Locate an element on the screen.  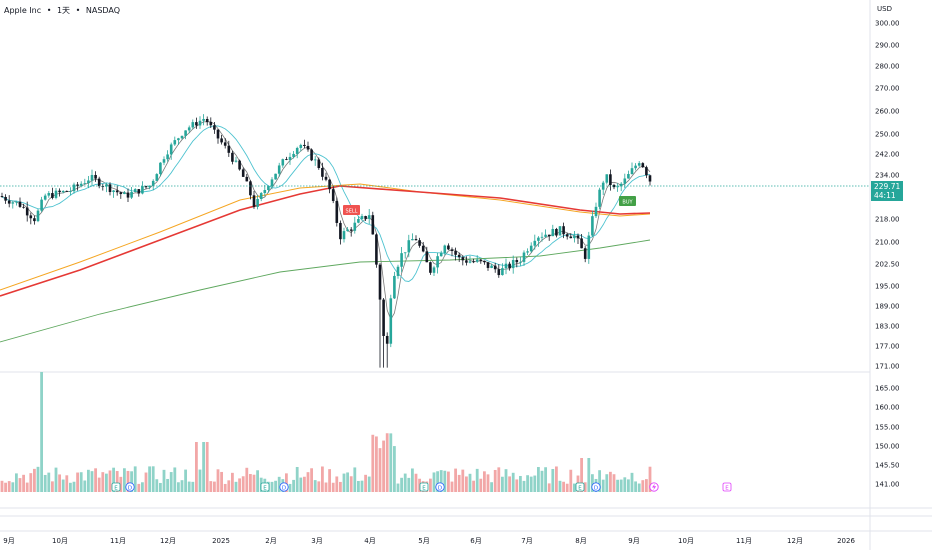
event-label: D is located at coordinates (130, 488).